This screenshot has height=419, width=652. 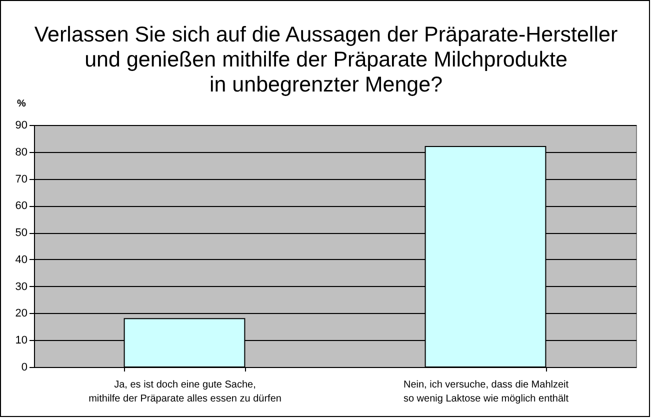 I want to click on x-tick-label: Ja, es ist doch eine gute Sache, mithilfe der Präparate alles essen zu dürfen, so click(x=185, y=392).